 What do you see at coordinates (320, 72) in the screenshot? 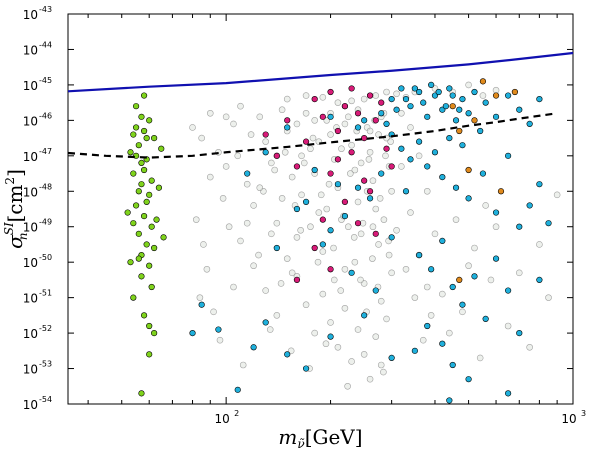
I see `solid-limit-line` at bounding box center [320, 72].